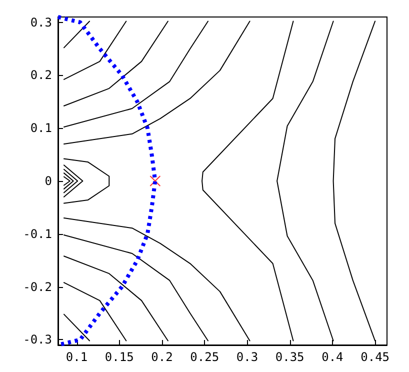 Image resolution: width=409 pixels, height=372 pixels. I want to click on y-tick-label: -0.3, so click(37, 339).